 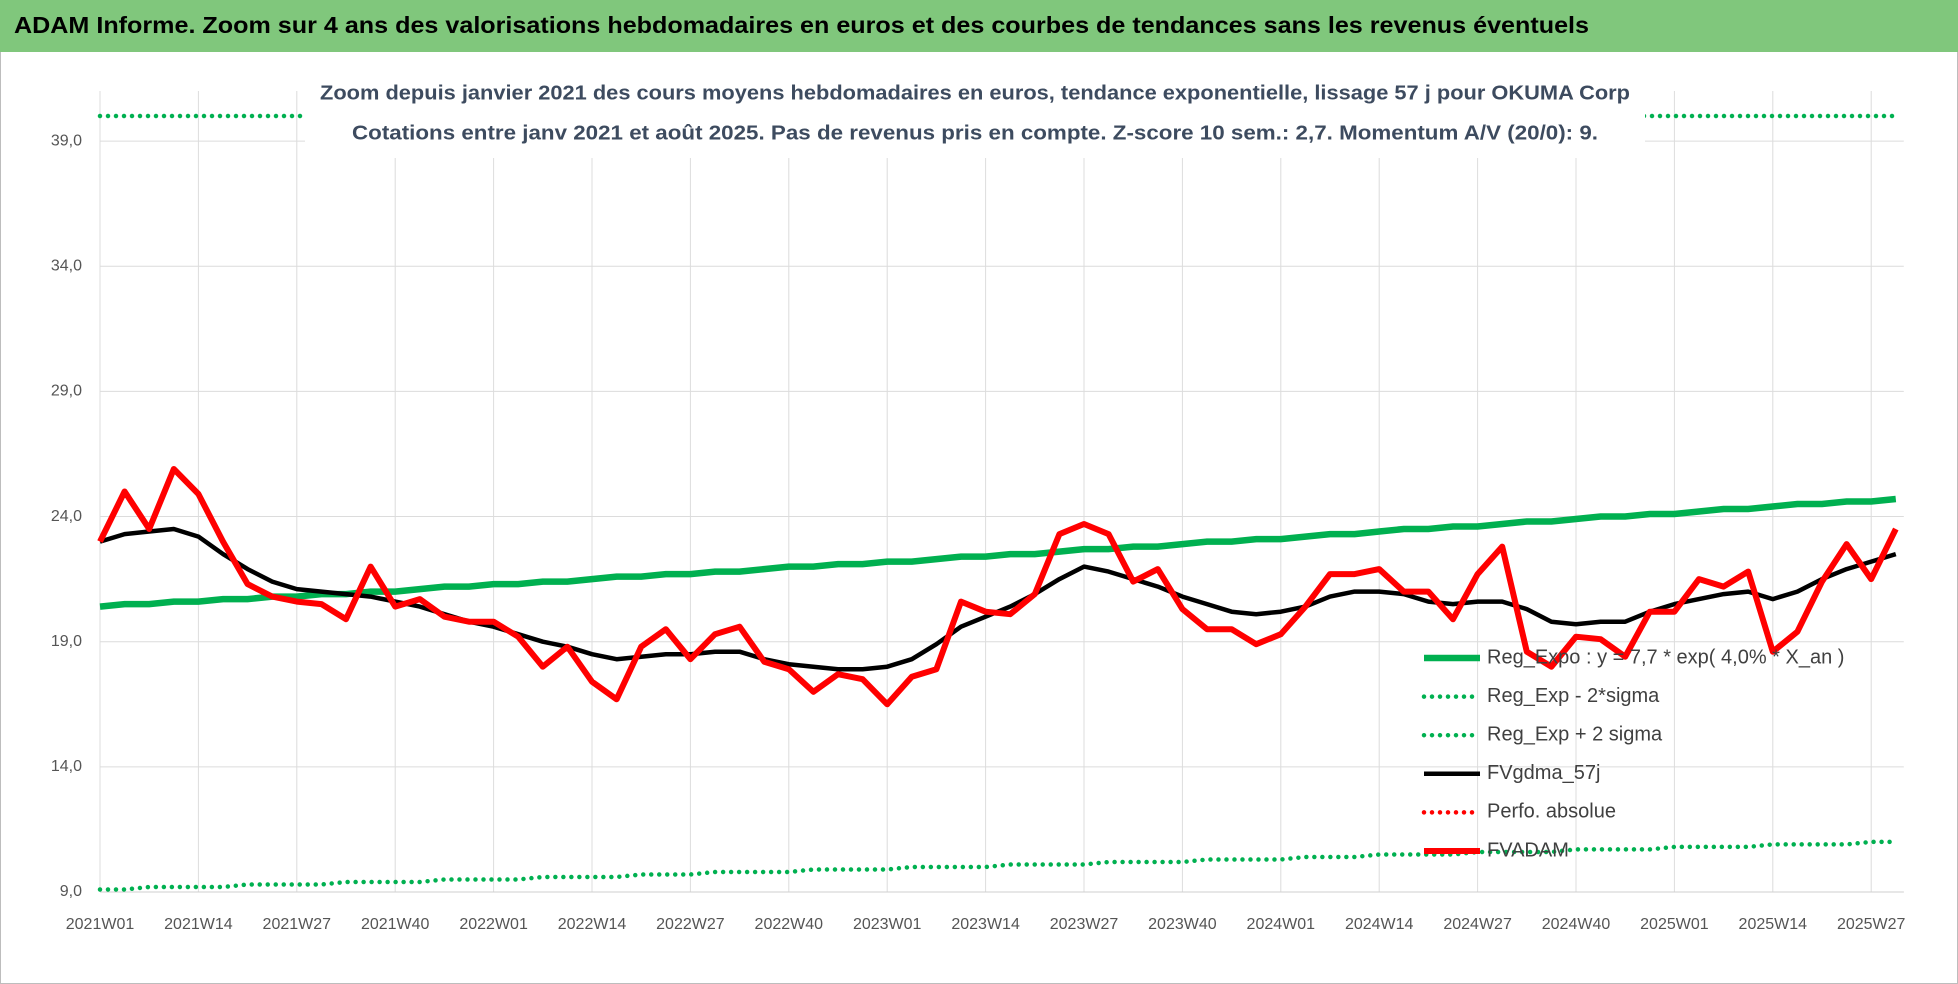 I want to click on x-tick-label: 2025W27, so click(x=1871, y=924).